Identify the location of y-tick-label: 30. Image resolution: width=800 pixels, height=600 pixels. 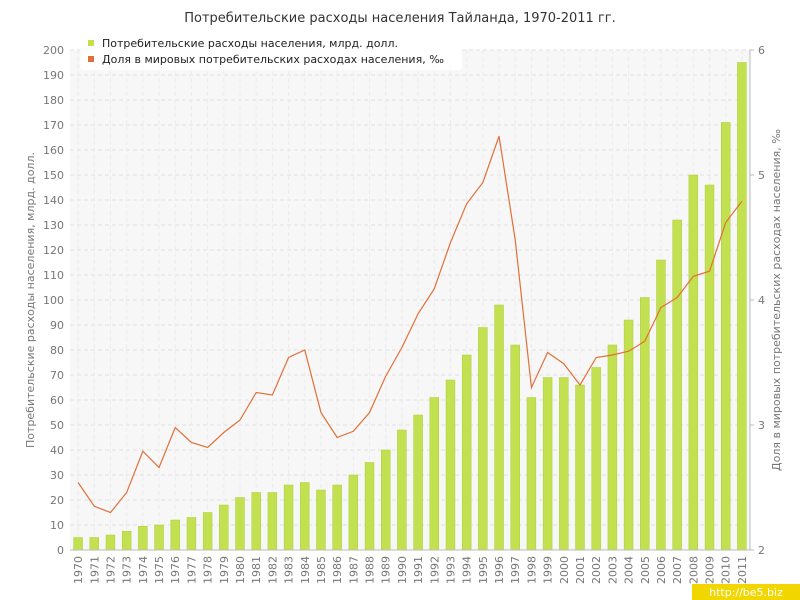
(57, 475).